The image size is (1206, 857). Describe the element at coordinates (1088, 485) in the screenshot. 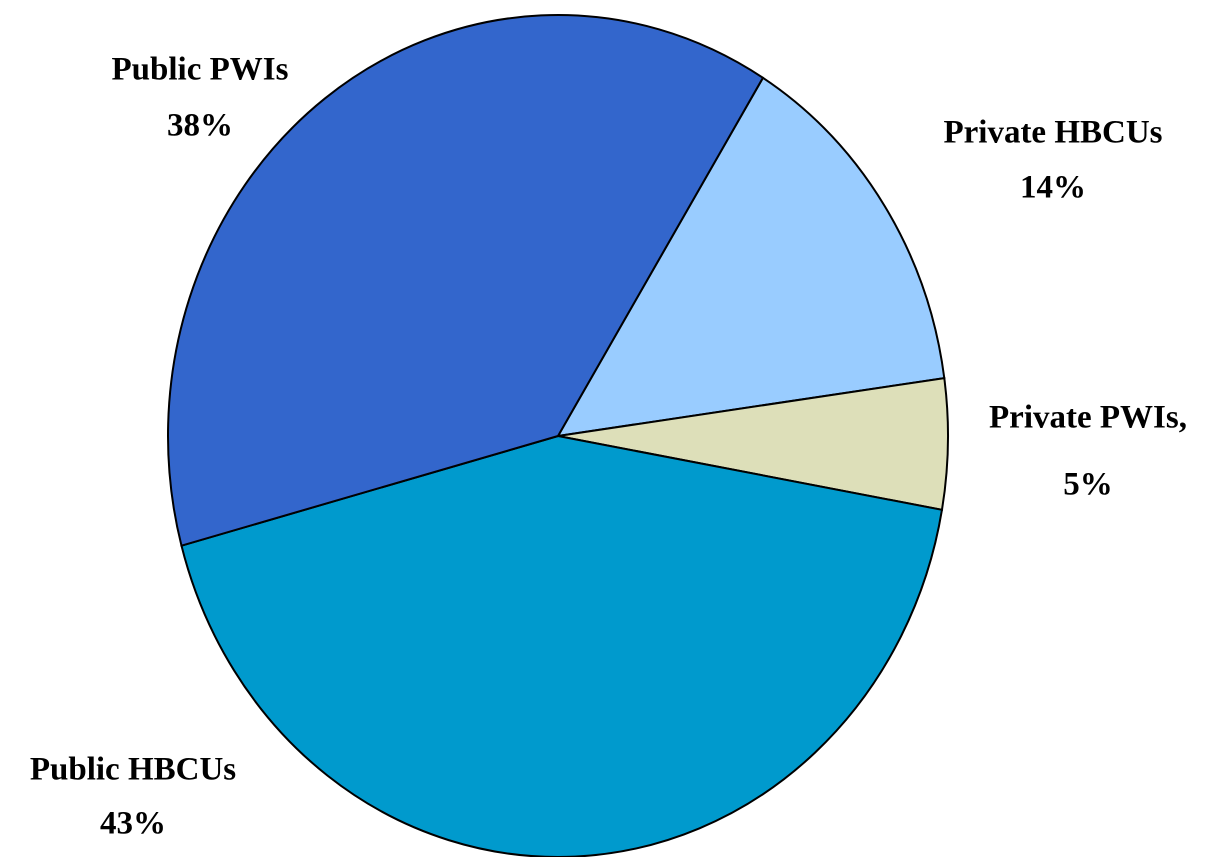

I see `slice-value-label: 5%` at that location.